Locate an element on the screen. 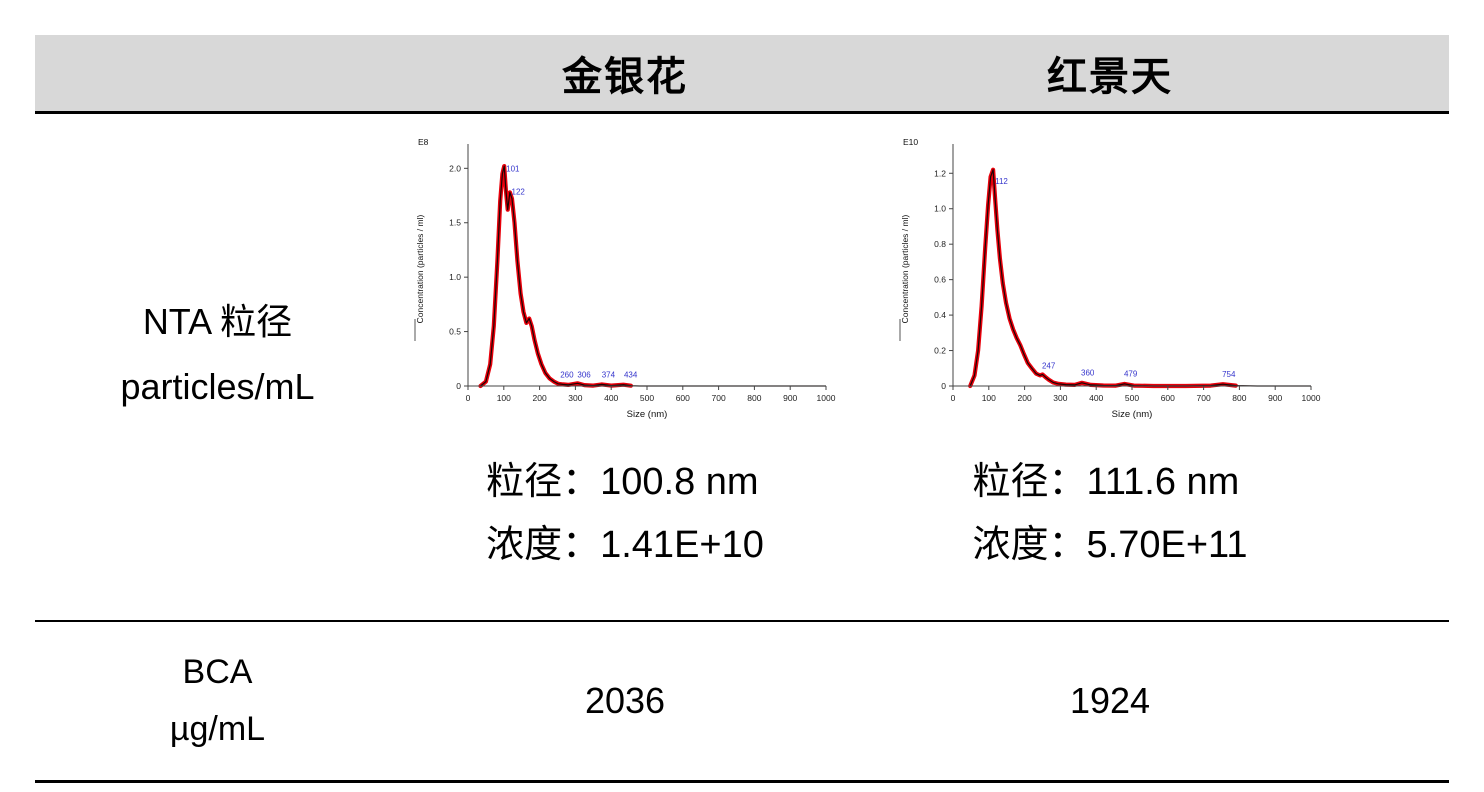 This screenshot has width=1484, height=792. svg-text: E8 is located at coordinates (423, 142).